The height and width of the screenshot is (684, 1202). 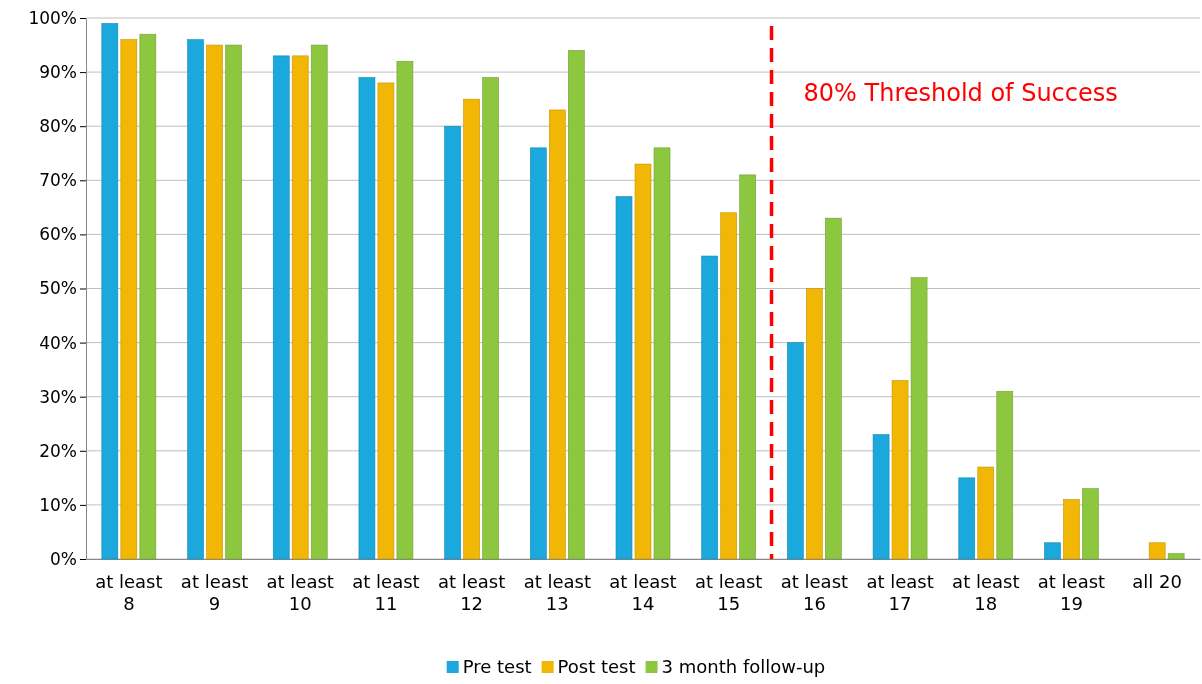 I want to click on legend-label: 3 month follow-up, so click(x=743, y=666).